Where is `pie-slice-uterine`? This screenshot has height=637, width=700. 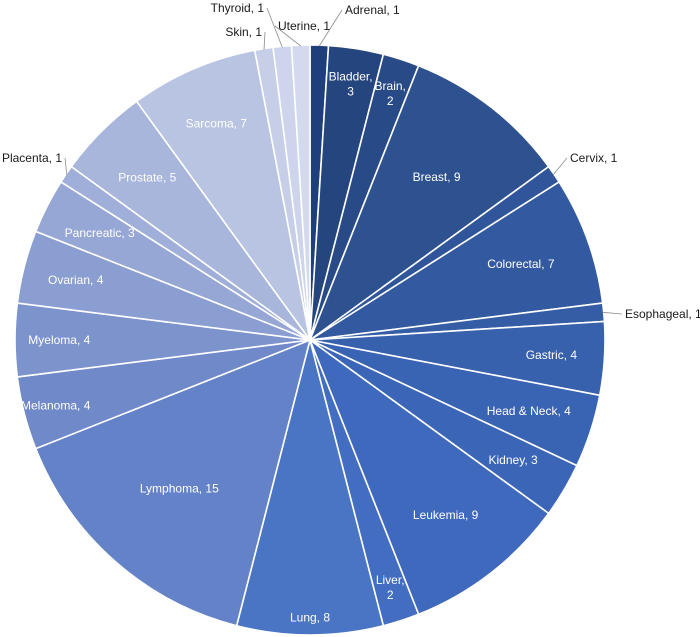 pie-slice-uterine is located at coordinates (300, 192).